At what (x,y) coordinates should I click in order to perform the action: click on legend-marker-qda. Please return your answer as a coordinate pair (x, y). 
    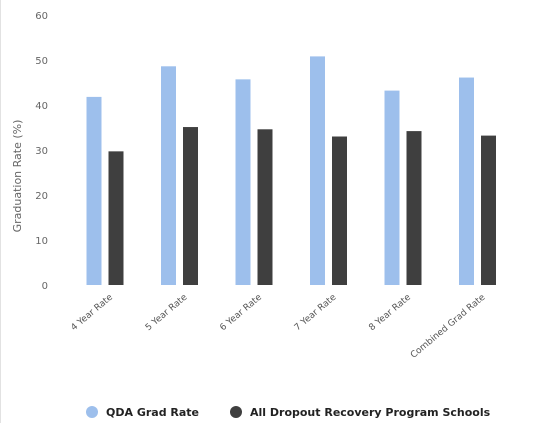
    Looking at the image, I should click on (92, 412).